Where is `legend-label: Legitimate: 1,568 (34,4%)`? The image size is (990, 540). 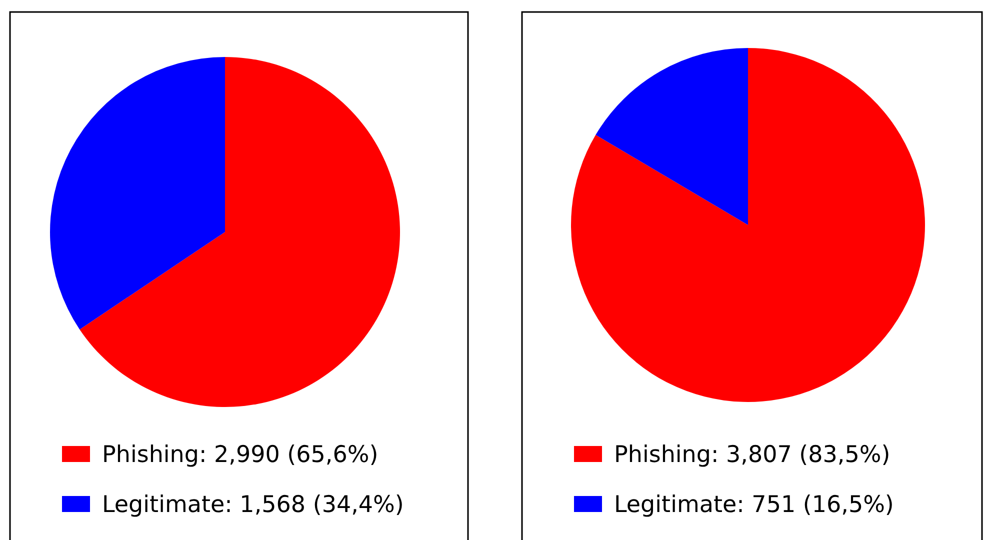 legend-label: Legitimate: 1,568 (34,4%) is located at coordinates (253, 505).